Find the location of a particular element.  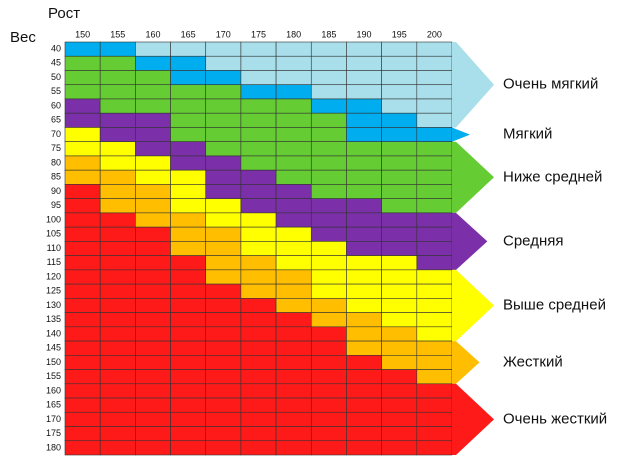

column-label: 170 is located at coordinates (223, 34).